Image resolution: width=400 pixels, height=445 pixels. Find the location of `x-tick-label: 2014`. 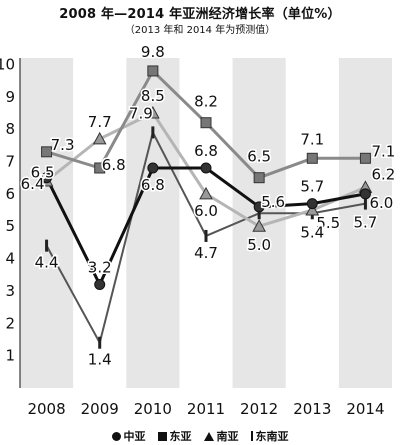

x-tick-label: 2014 is located at coordinates (365, 409).